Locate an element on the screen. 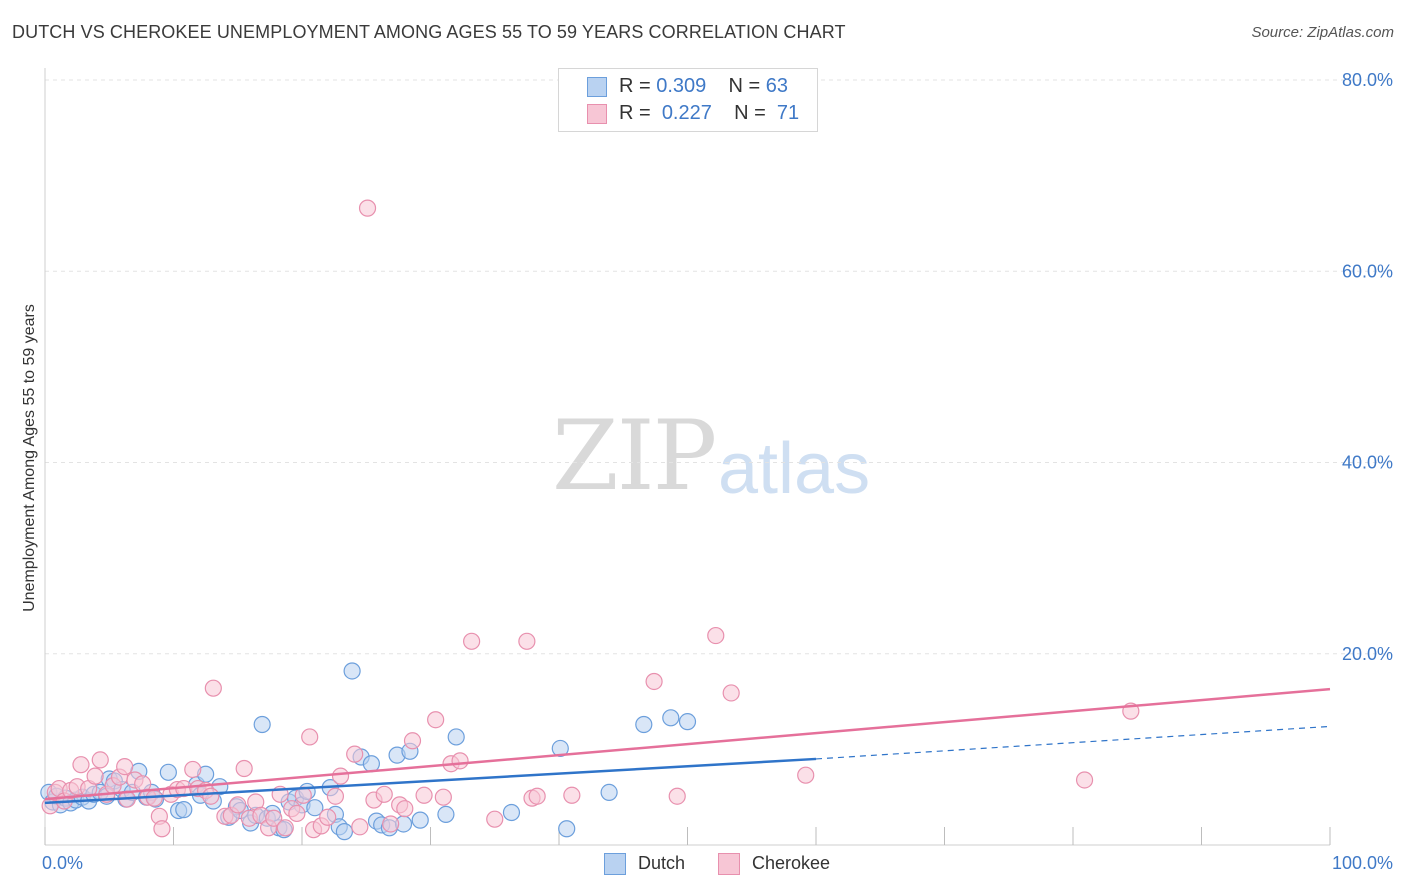 This screenshot has height=892, width=1406. legend-r-value-cherokee: 0.227 is located at coordinates (686, 113).